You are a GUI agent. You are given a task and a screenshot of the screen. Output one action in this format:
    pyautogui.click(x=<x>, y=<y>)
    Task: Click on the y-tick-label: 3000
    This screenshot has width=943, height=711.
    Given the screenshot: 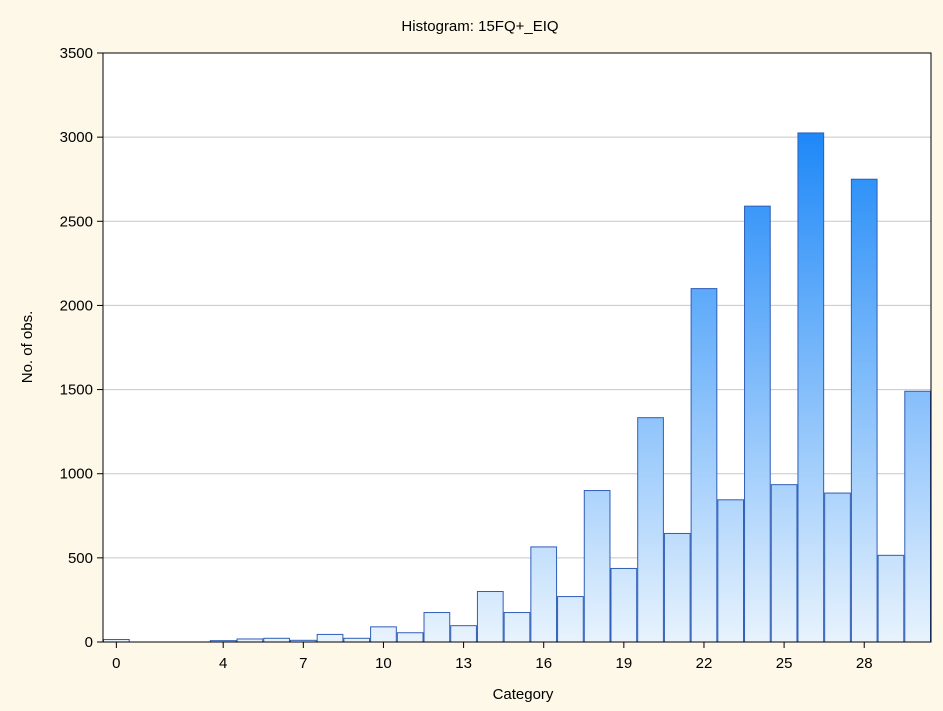 What is the action you would take?
    pyautogui.click(x=76, y=137)
    